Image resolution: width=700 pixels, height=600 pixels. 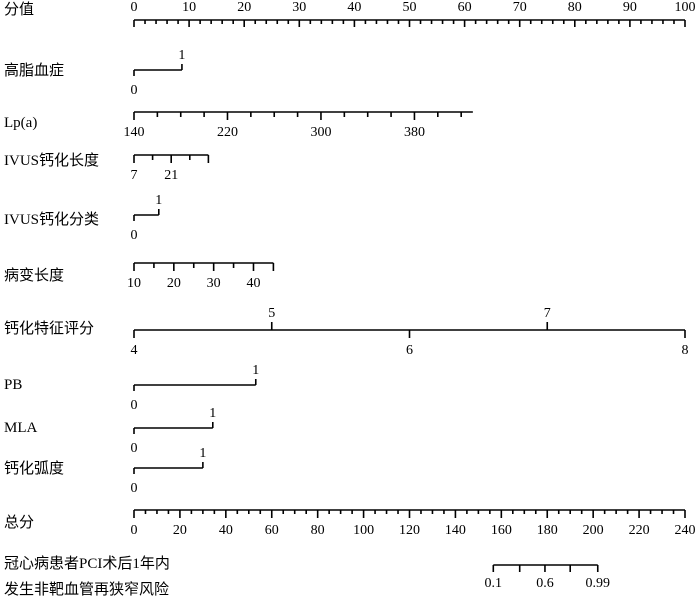 What do you see at coordinates (354, 7) in the screenshot?
I see `points-tick-label: 40` at bounding box center [354, 7].